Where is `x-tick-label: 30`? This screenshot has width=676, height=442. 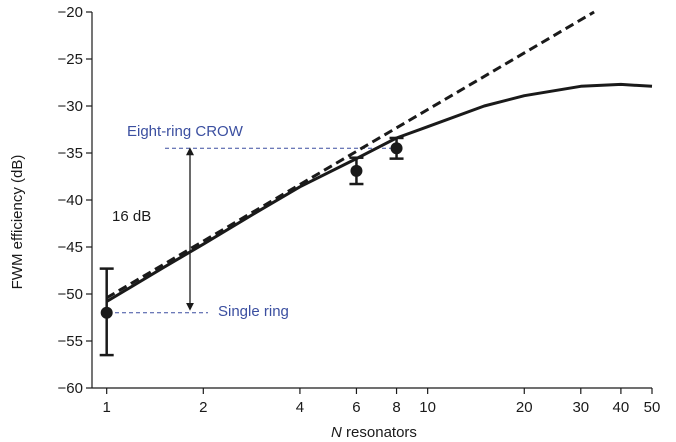
x-tick-label: 30 is located at coordinates (580, 407).